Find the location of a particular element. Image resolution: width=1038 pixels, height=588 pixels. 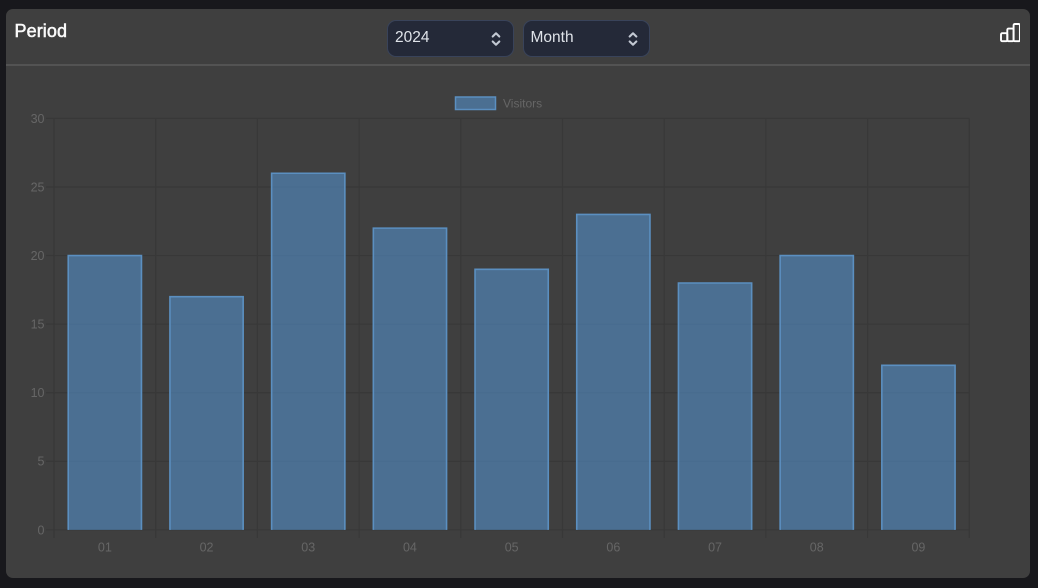

svg-text: Visitors is located at coordinates (522, 104).